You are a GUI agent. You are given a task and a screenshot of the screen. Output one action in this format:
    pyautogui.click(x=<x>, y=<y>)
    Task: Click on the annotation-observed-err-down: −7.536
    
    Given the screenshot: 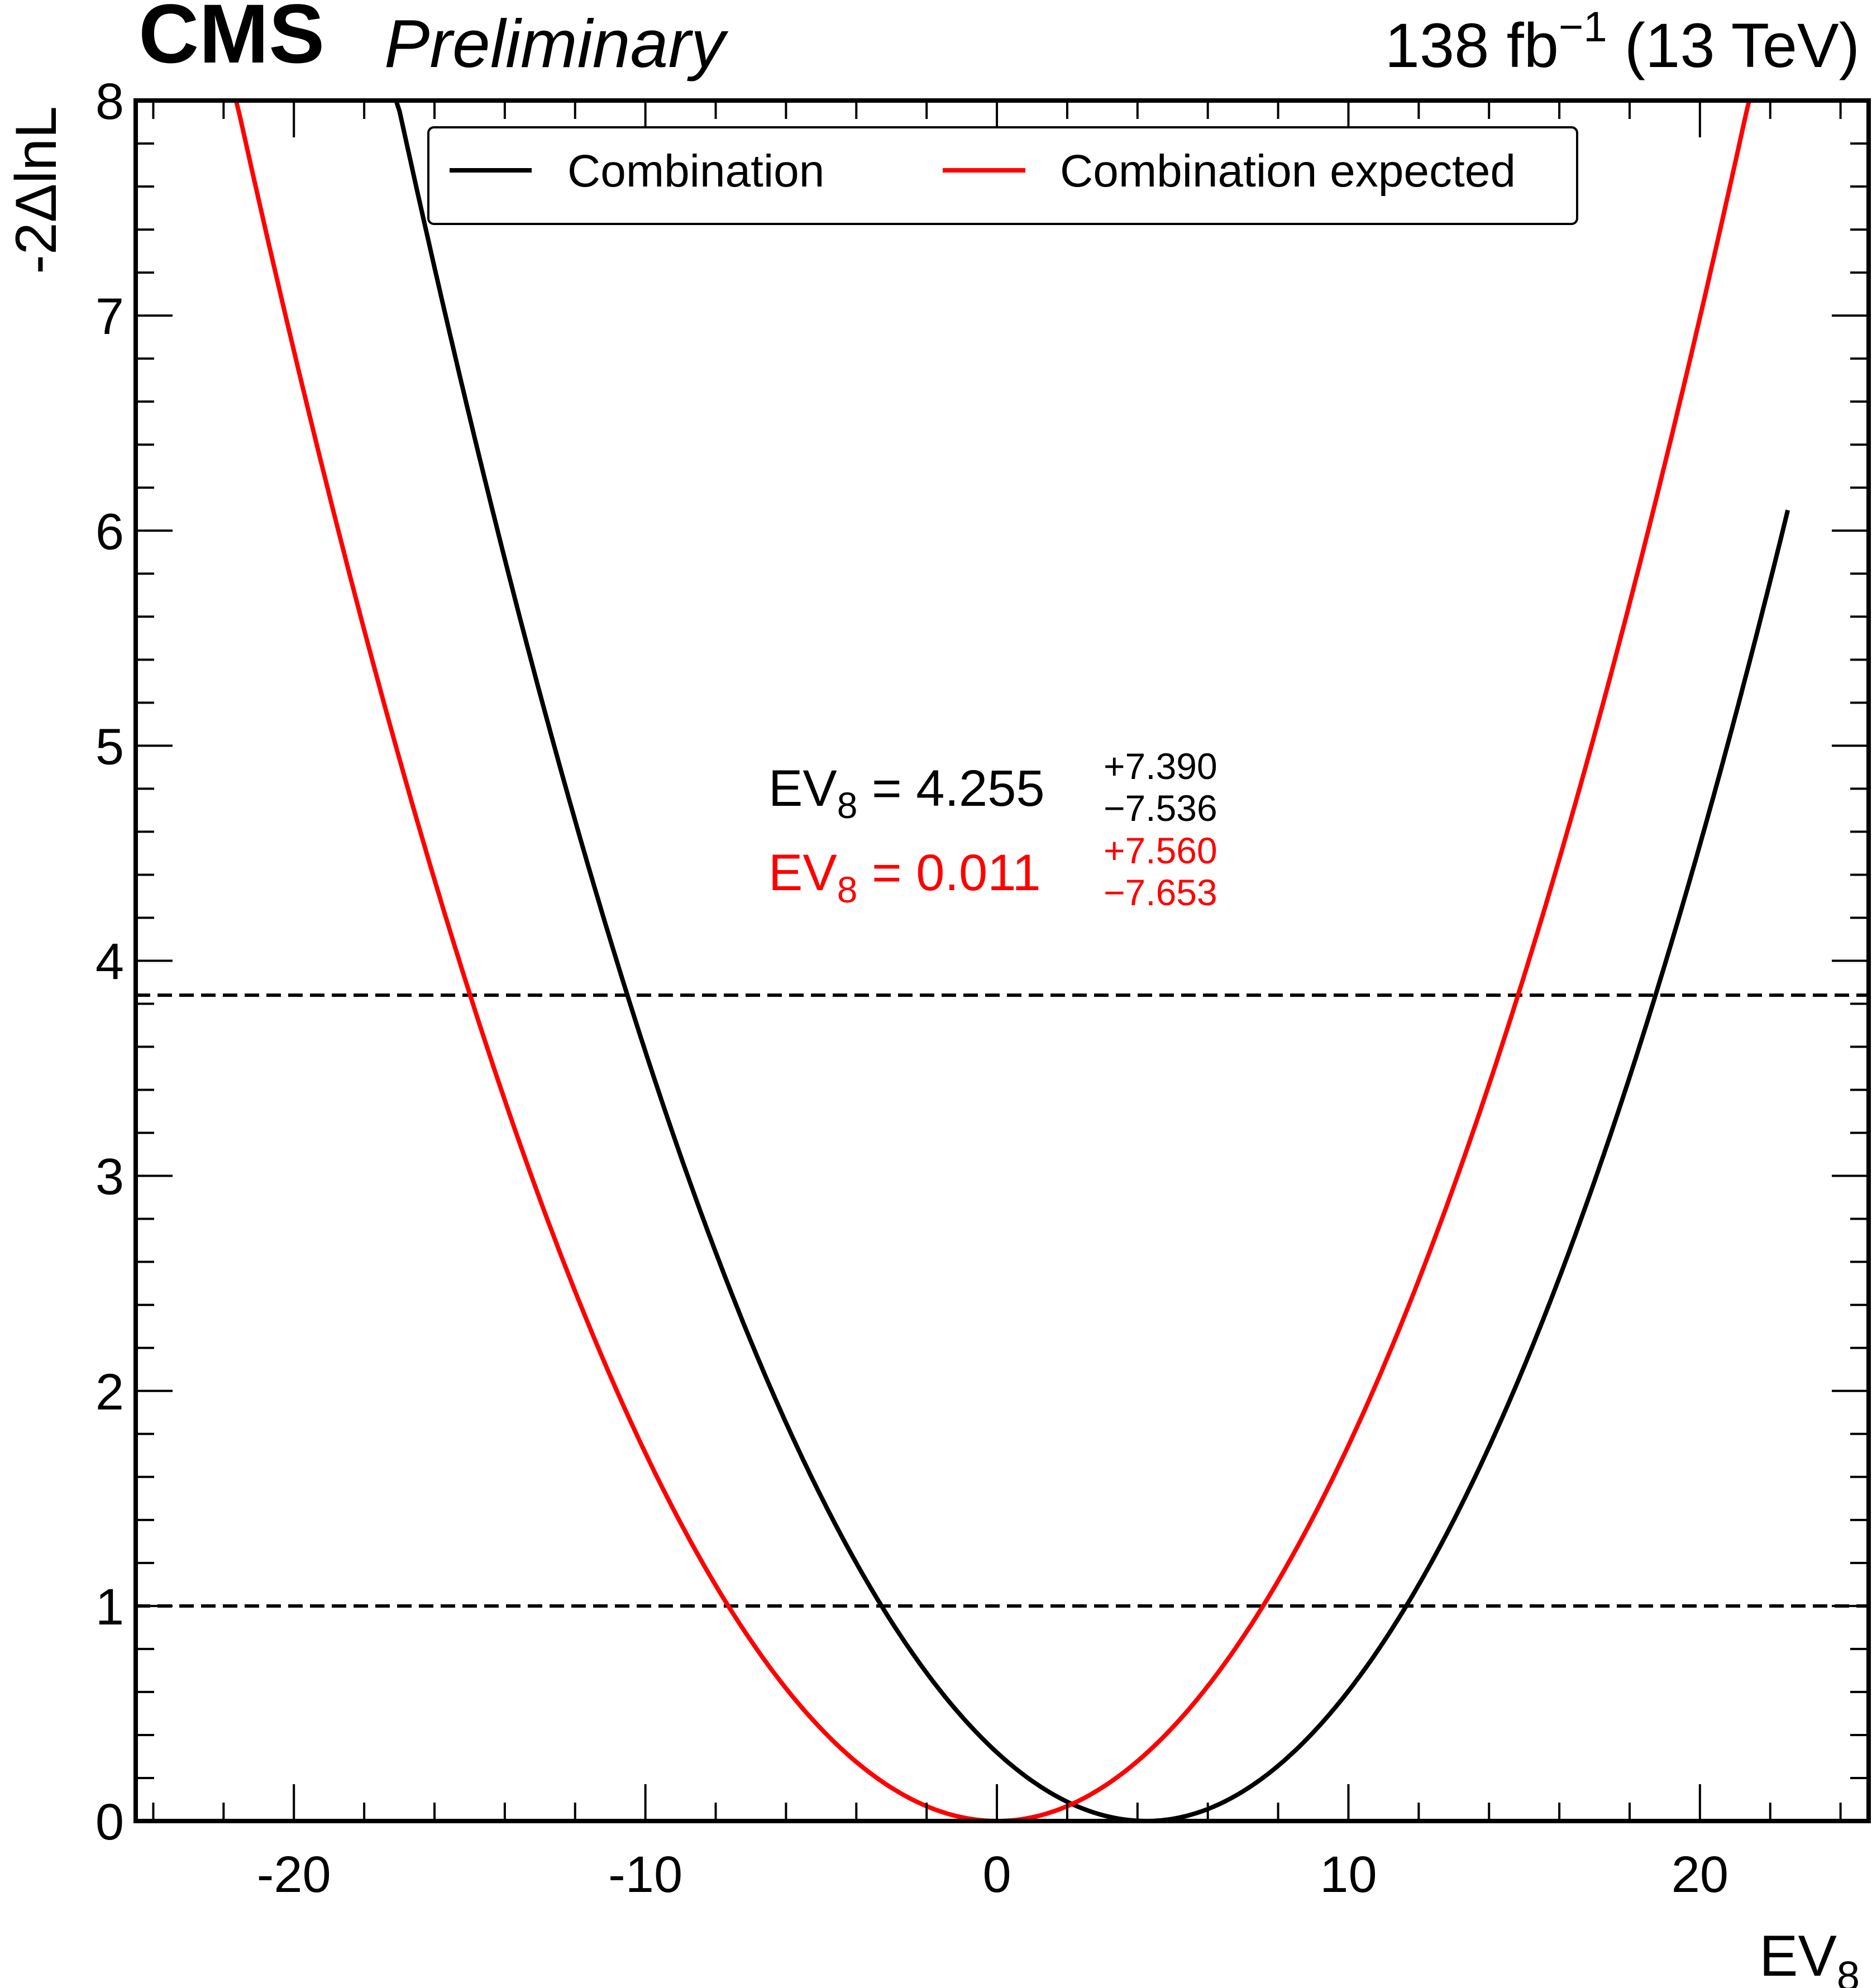 What is the action you would take?
    pyautogui.click(x=1161, y=808)
    